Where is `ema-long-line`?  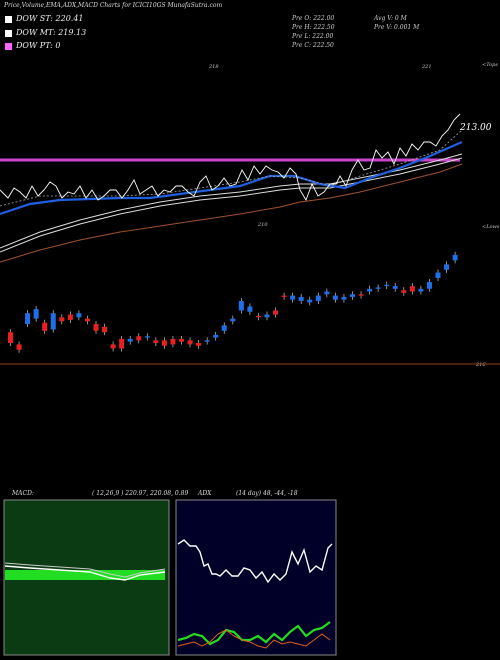
ema-long-line is located at coordinates (231, 213).